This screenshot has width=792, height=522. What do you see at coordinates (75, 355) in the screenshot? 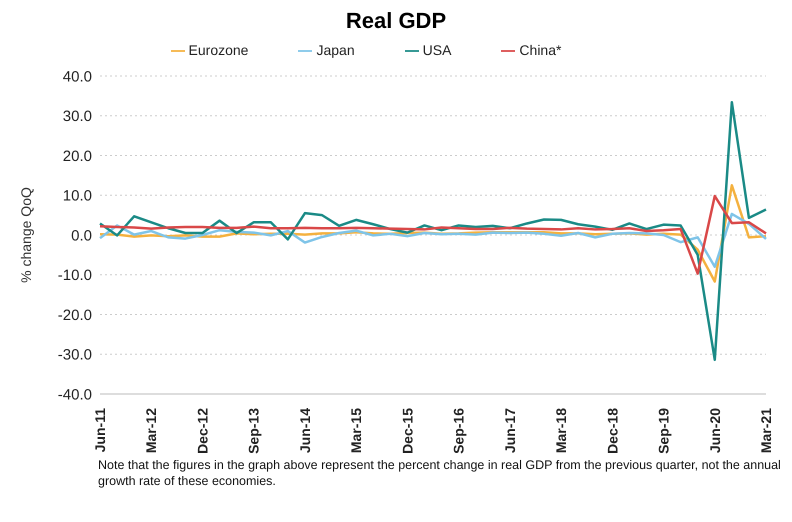
I see `y-tick-label: -30.0` at bounding box center [75, 355].